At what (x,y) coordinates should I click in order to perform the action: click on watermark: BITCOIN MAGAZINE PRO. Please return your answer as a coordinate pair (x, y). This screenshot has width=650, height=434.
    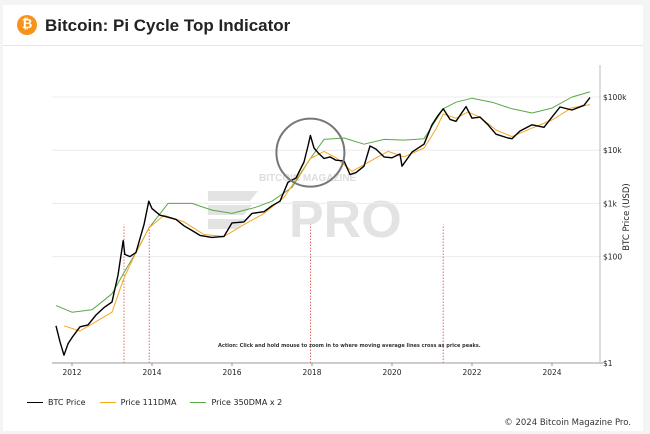
    Looking at the image, I should click on (305, 211).